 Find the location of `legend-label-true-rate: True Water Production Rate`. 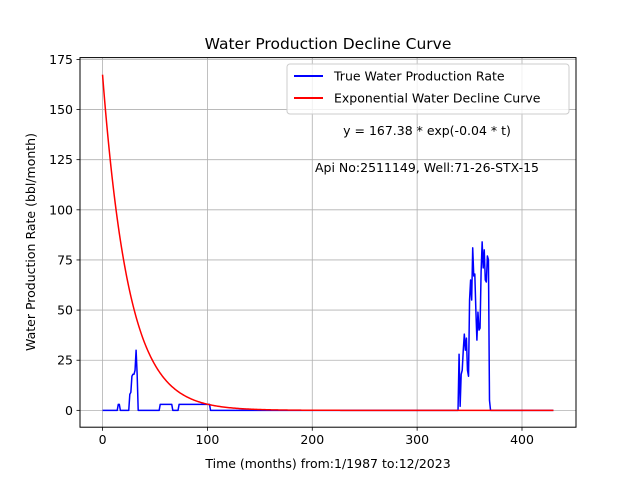

legend-label-true-rate: True Water Production Rate is located at coordinates (419, 76).